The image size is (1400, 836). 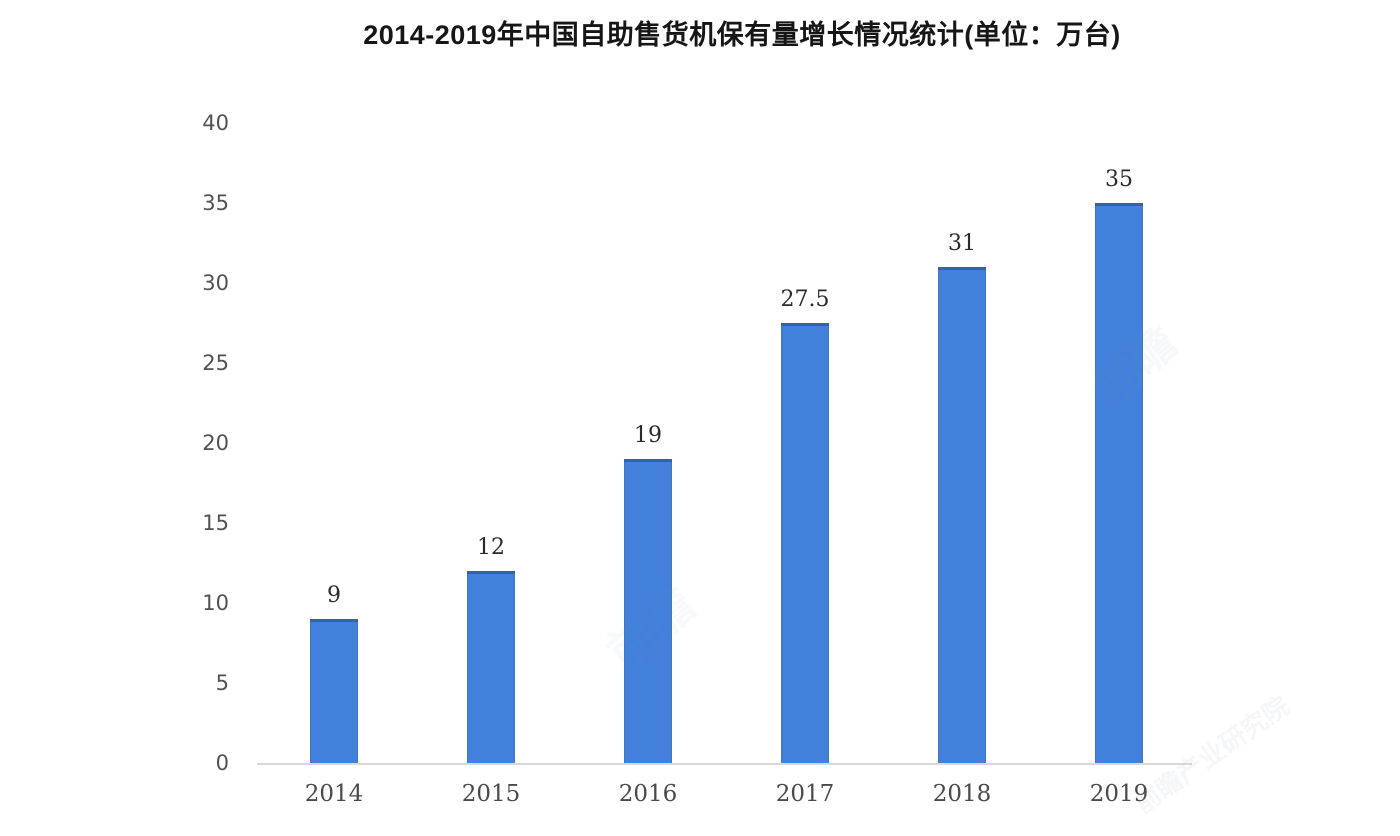 I want to click on x-tick-label: 2014, so click(x=334, y=794).